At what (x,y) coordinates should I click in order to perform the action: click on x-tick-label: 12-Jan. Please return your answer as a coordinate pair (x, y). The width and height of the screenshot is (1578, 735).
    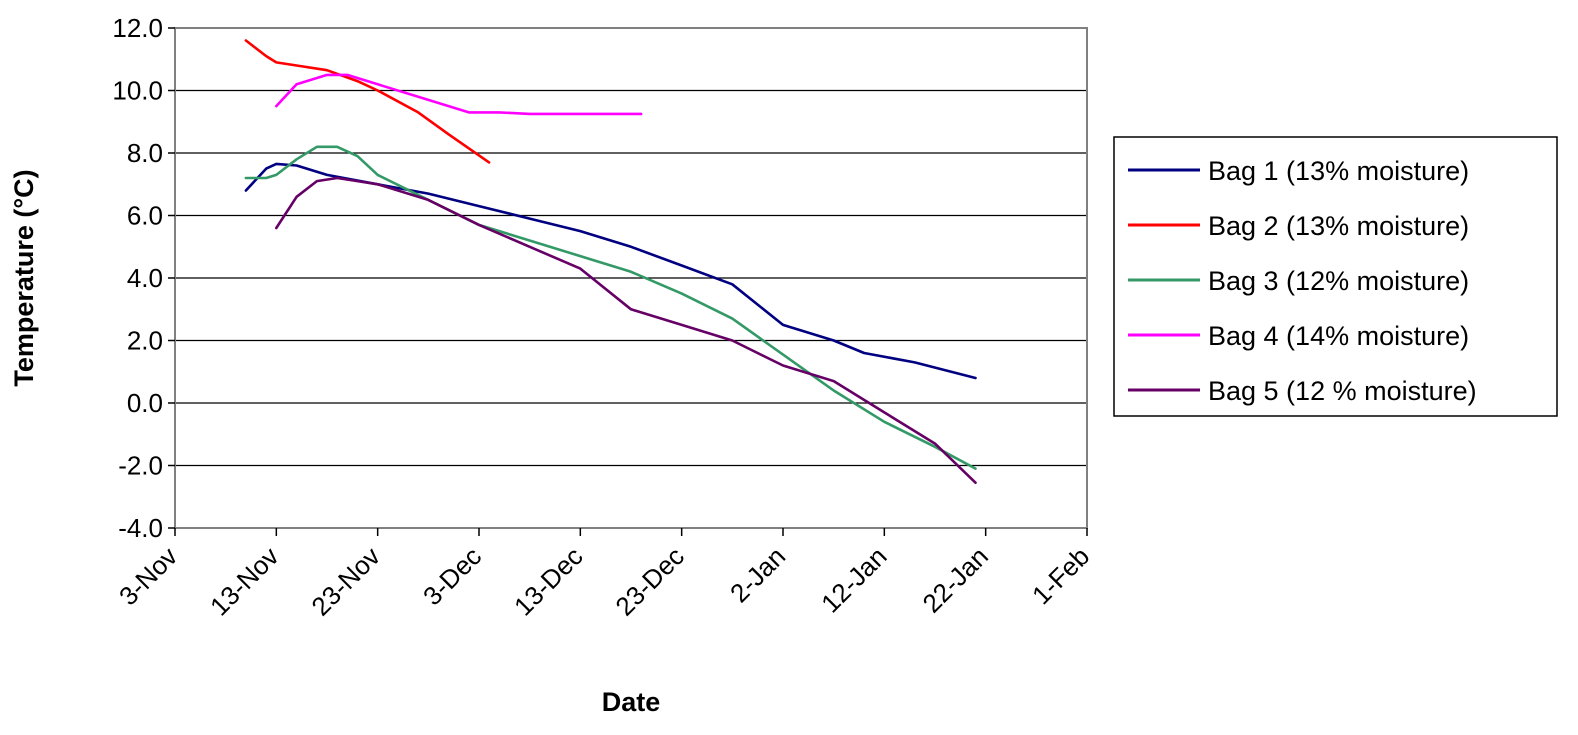
    Looking at the image, I should click on (853, 579).